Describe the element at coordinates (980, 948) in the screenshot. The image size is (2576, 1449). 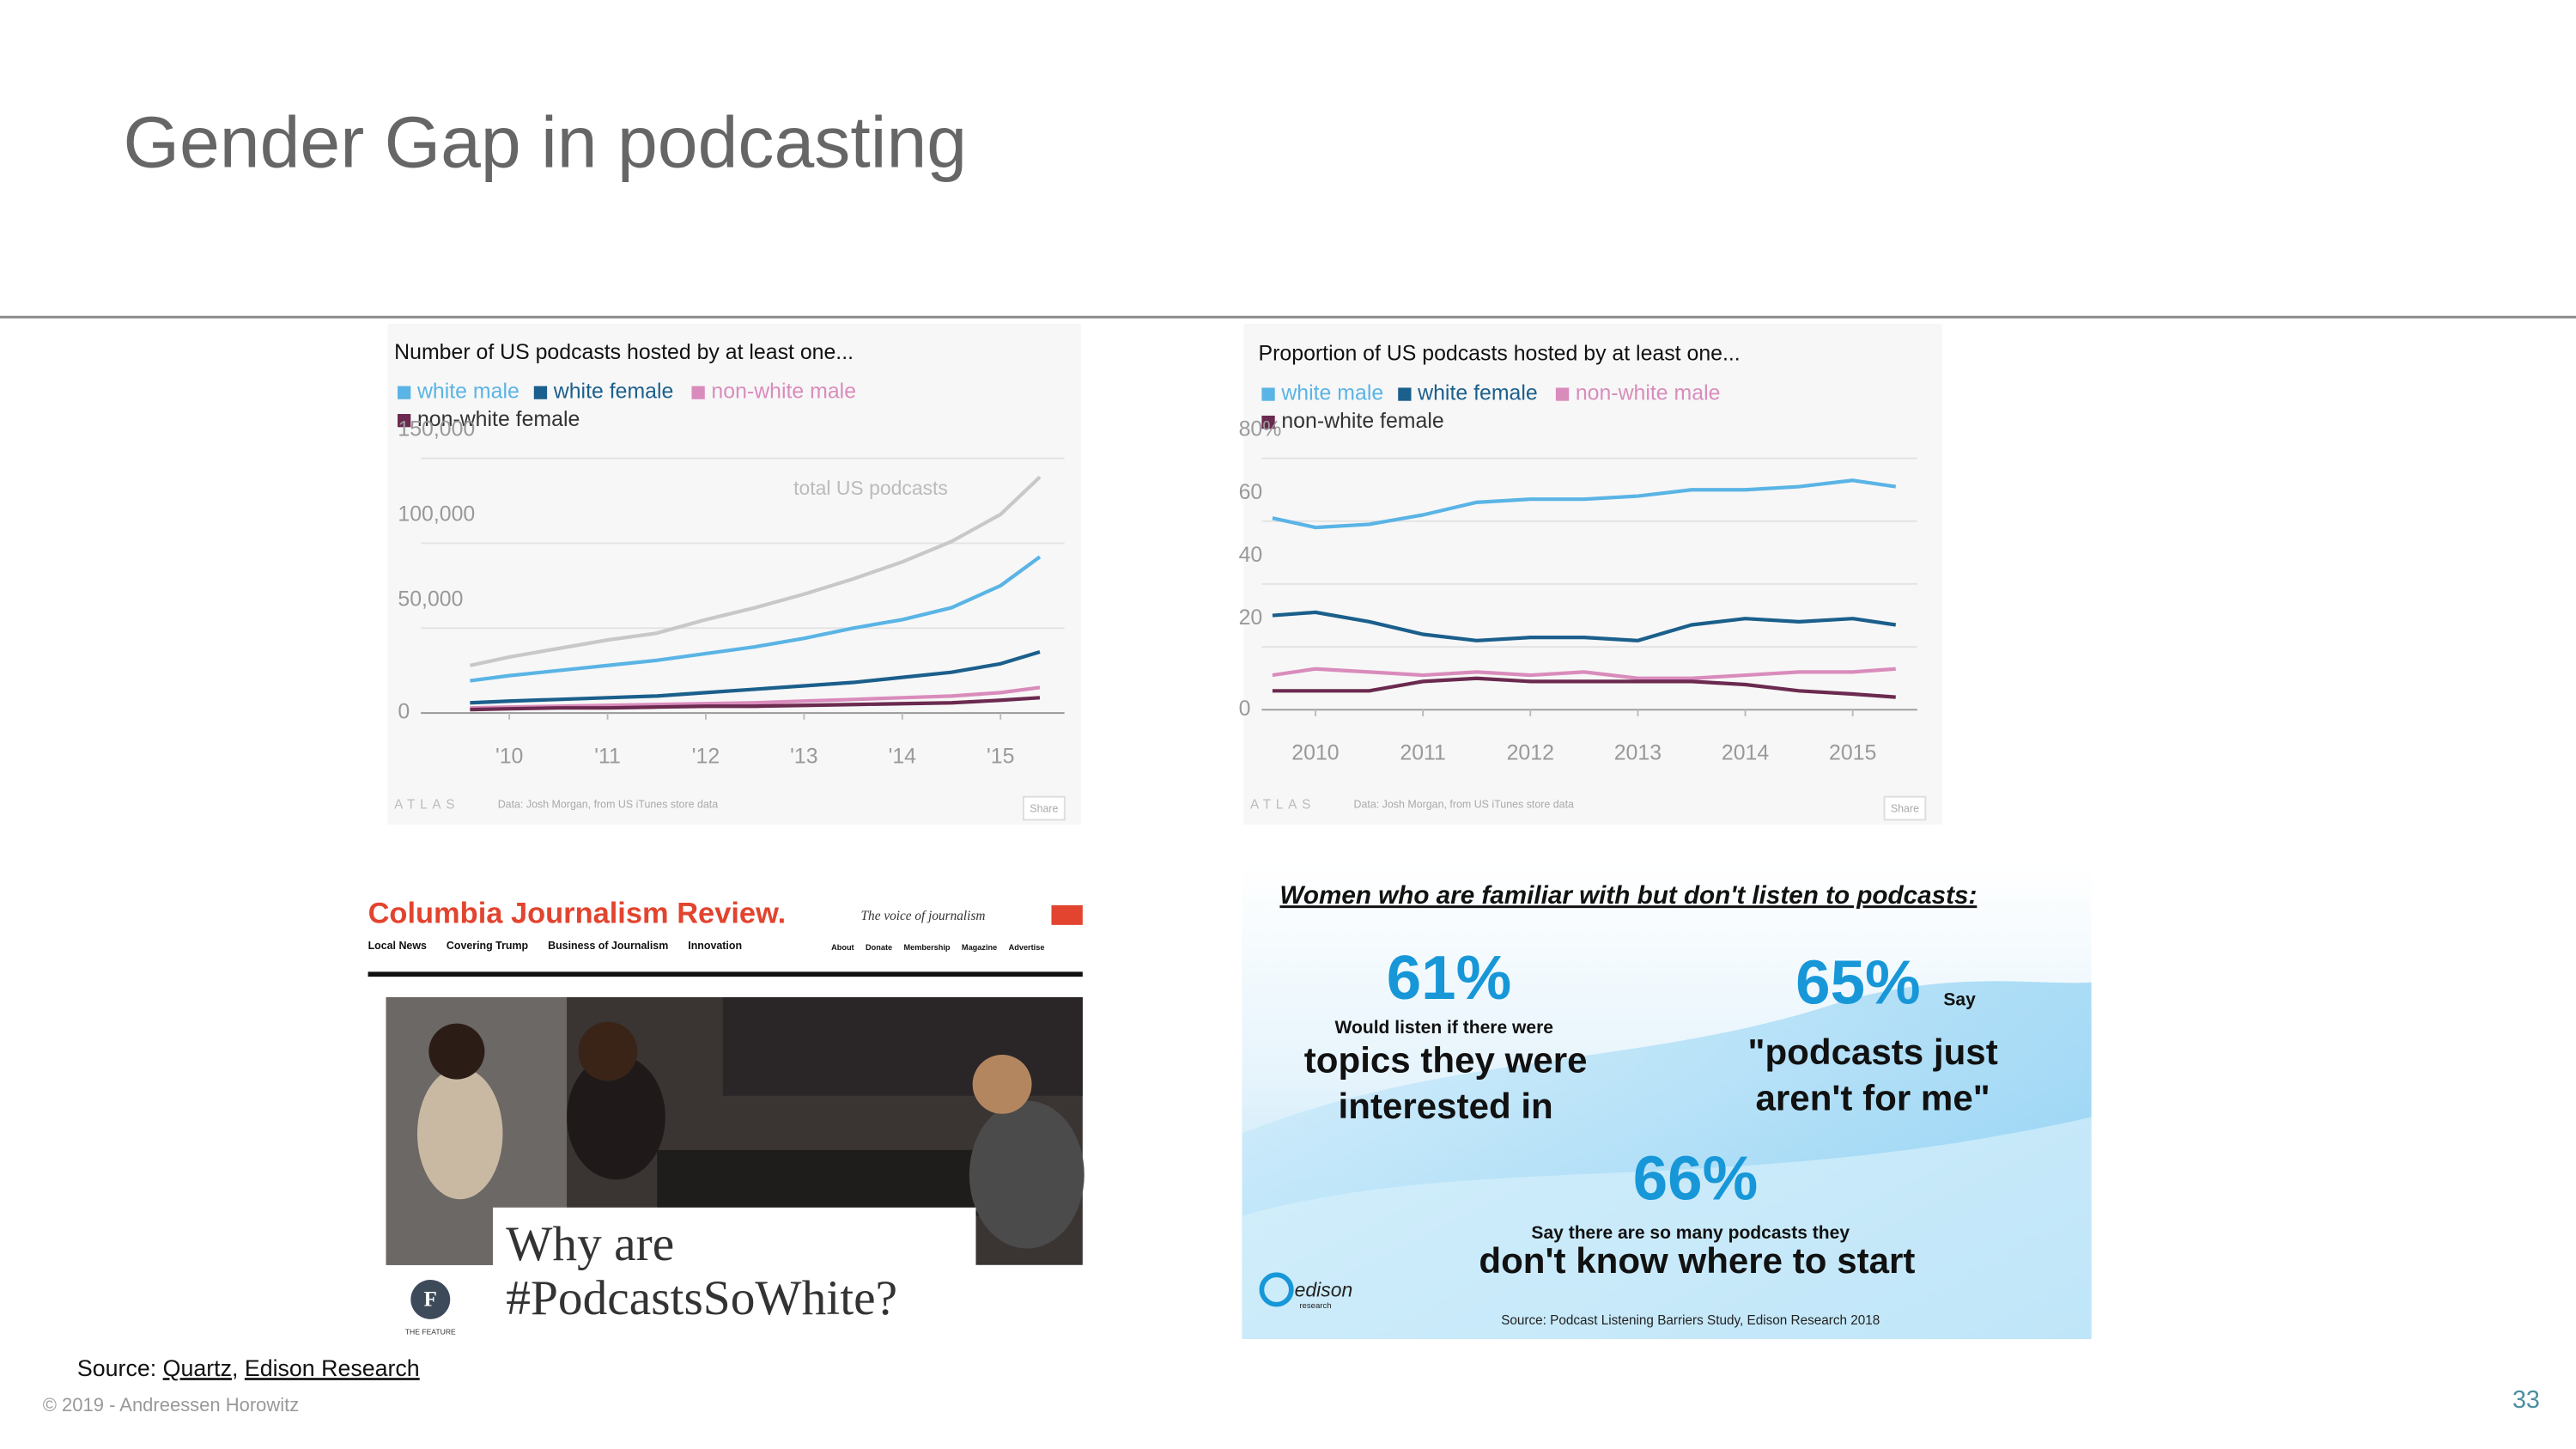
I see `subnav-item: Magazine` at that location.